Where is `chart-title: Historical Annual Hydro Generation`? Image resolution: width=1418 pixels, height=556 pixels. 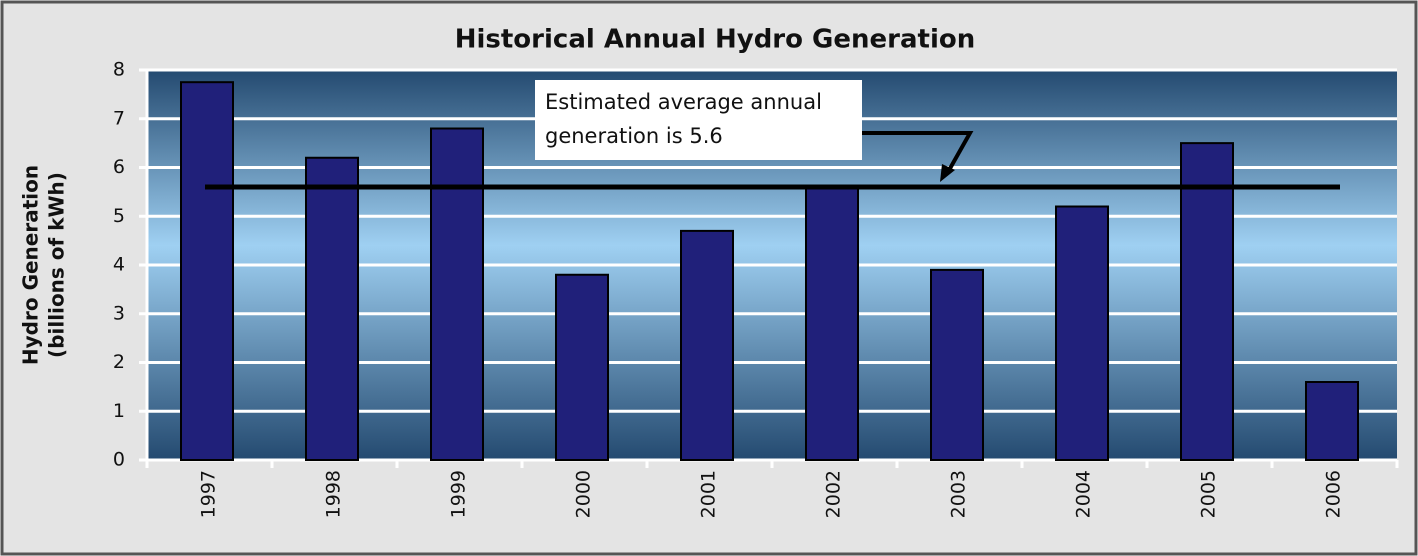 chart-title: Historical Annual Hydro Generation is located at coordinates (715, 40).